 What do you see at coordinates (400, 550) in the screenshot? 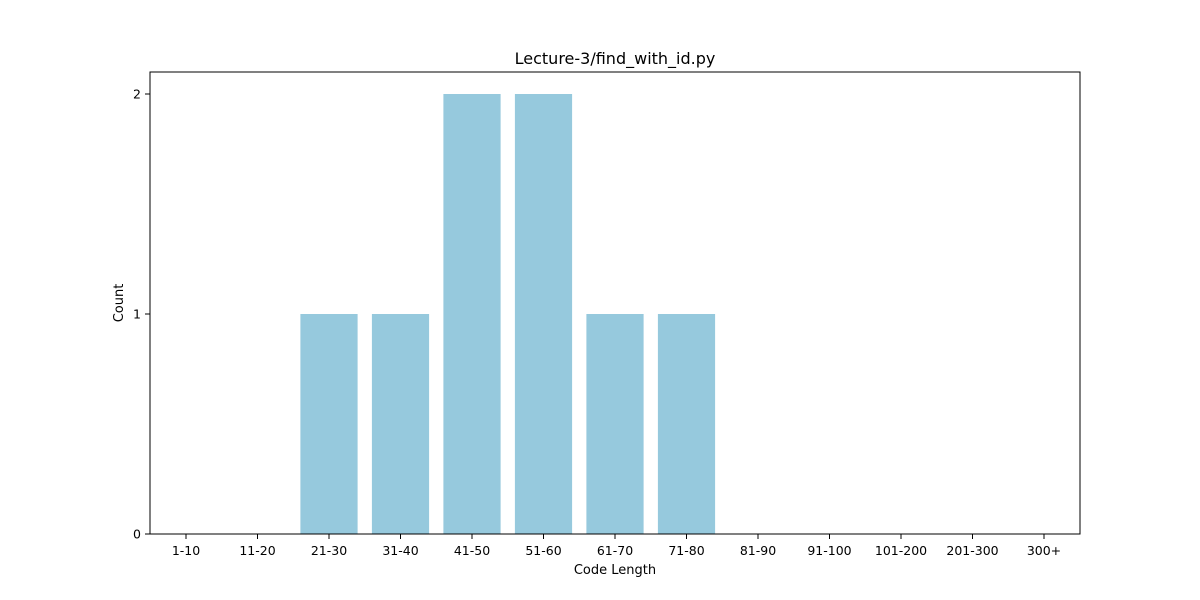
I see `x-tick-label: 31-40` at bounding box center [400, 550].